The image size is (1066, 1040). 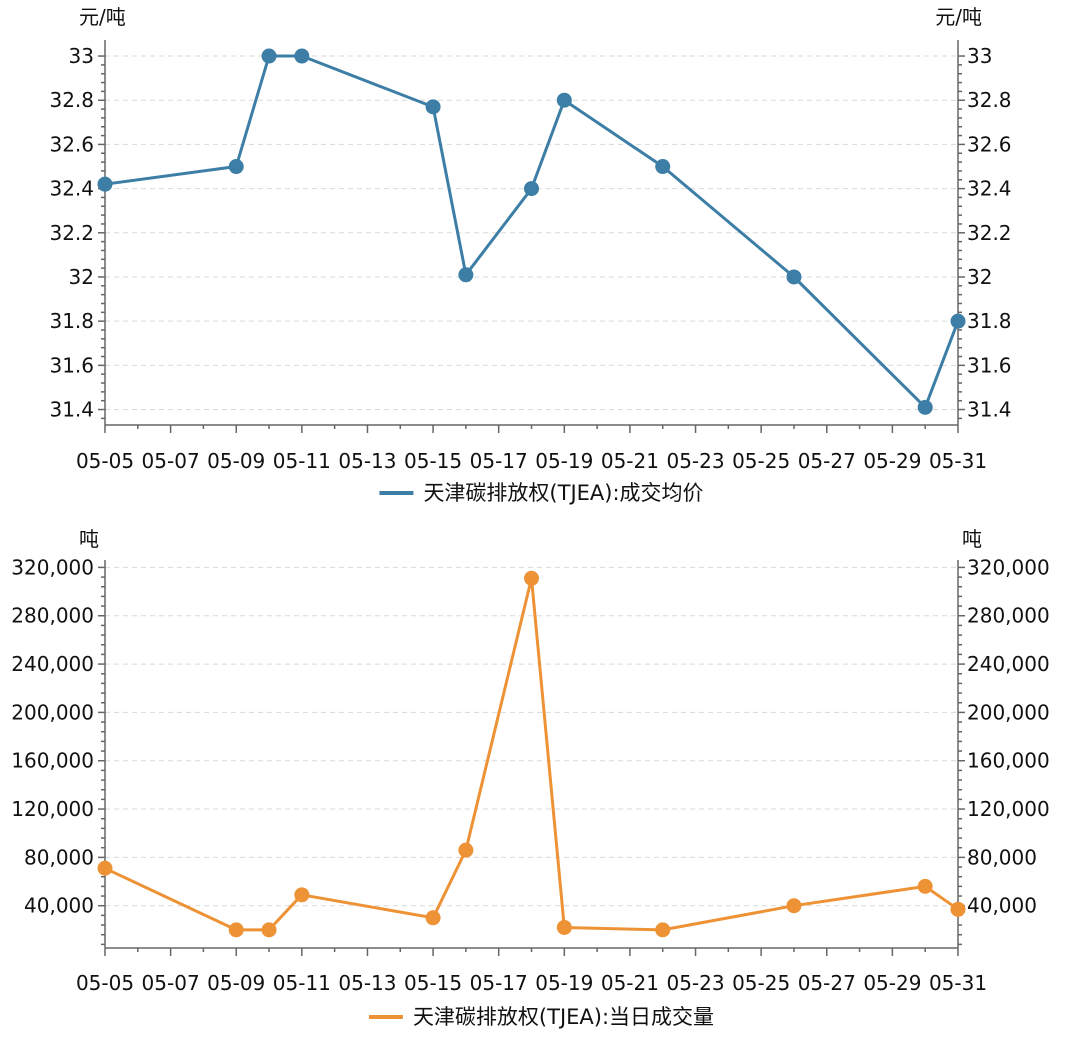 What do you see at coordinates (71, 410) in the screenshot?
I see `chart1-y-tick-label-left: 31.4` at bounding box center [71, 410].